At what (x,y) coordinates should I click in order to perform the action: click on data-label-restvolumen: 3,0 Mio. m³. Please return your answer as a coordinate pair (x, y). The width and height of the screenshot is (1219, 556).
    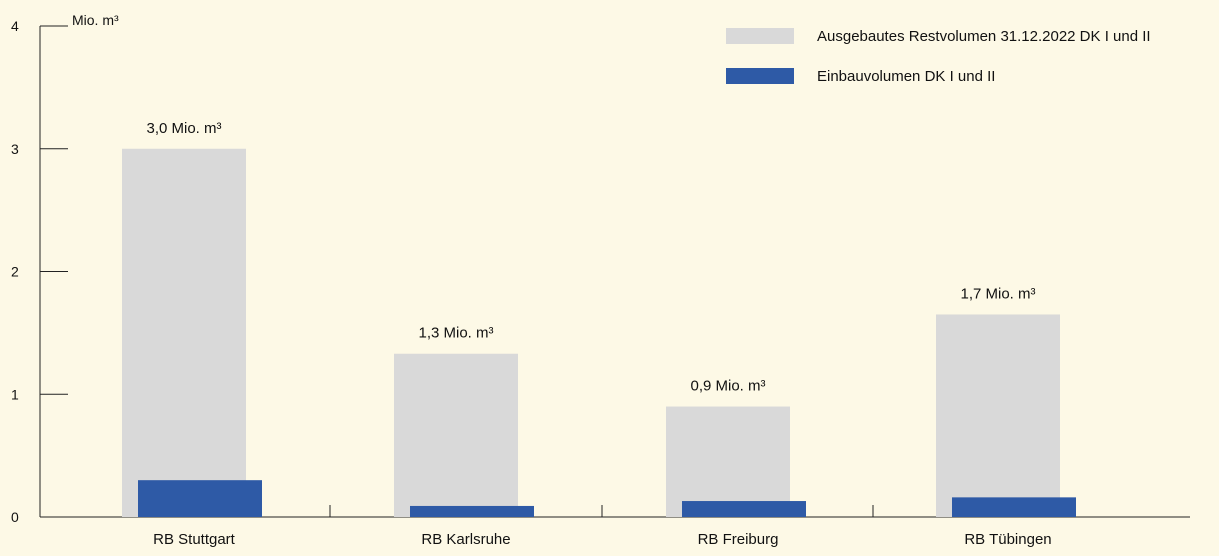
    Looking at the image, I should click on (183, 128).